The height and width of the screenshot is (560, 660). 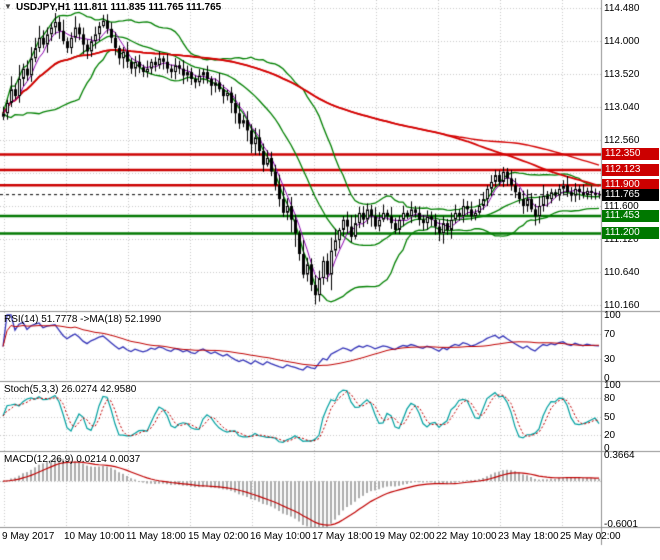 I want to click on price-level-badge: 111.453, so click(x=630, y=216).